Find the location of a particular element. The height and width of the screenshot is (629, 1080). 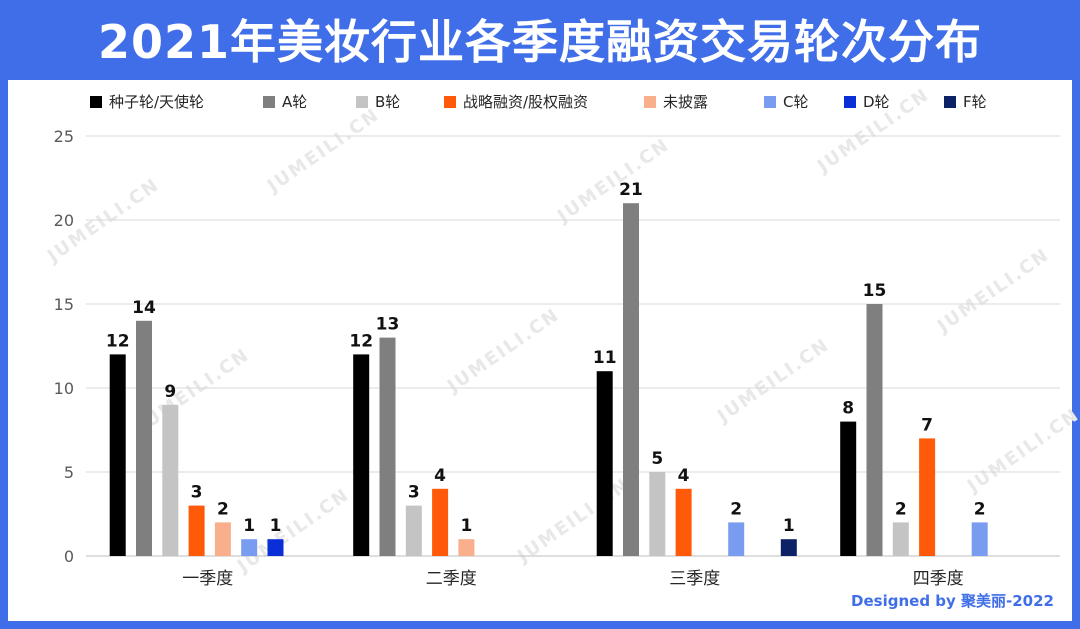

y-tick-label: 25 is located at coordinates (64, 136).